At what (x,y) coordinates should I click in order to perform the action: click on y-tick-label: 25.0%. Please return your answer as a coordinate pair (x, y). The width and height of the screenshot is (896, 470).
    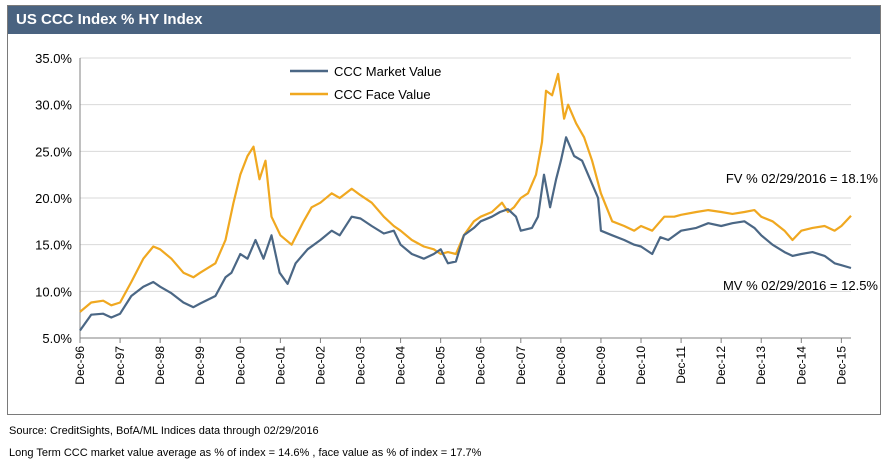
    Looking at the image, I should click on (53, 151).